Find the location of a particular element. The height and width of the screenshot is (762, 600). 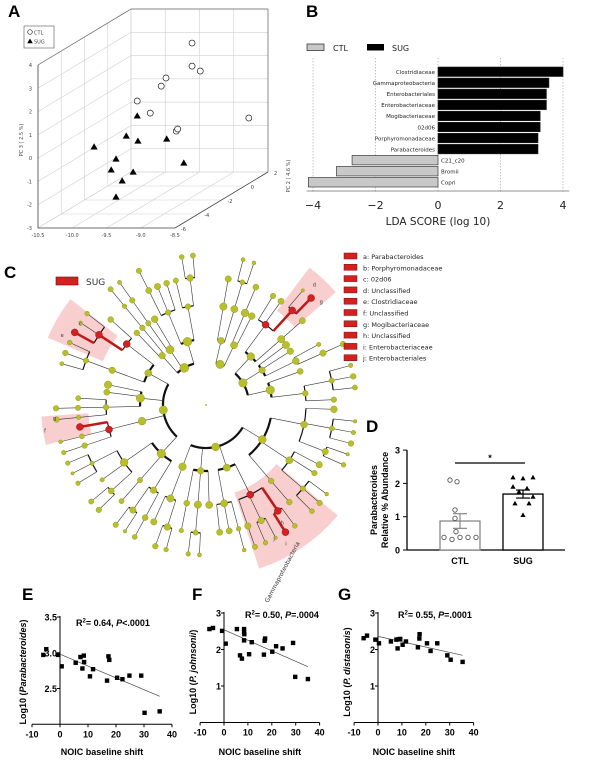

r-superscript: 2 is located at coordinates (254, 614).